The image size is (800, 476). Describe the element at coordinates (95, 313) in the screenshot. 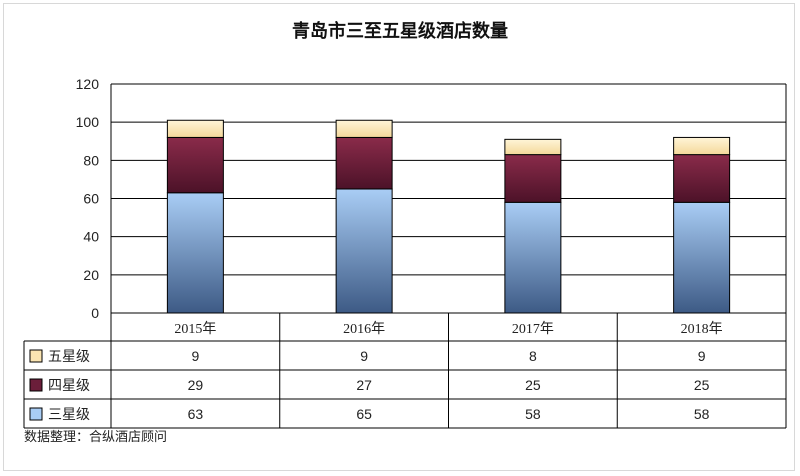

I see `y-tick-label: 0` at that location.